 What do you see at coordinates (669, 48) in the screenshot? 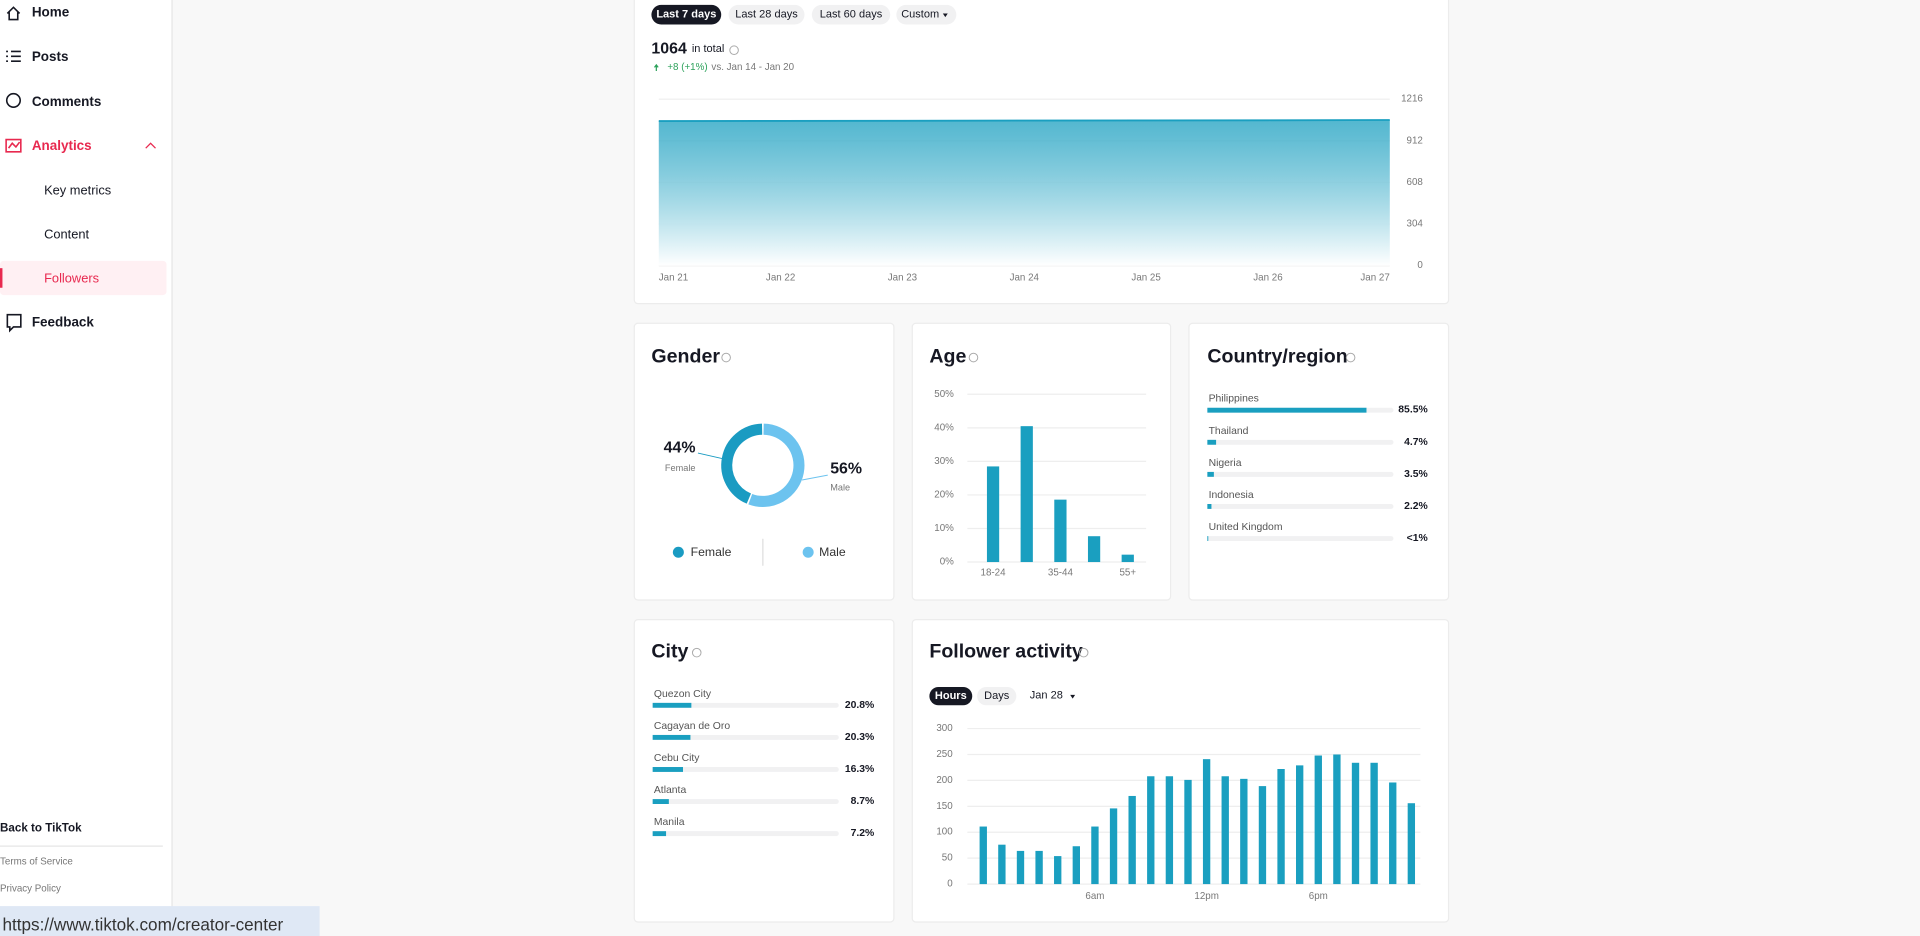
I see `total-value: 1064` at bounding box center [669, 48].